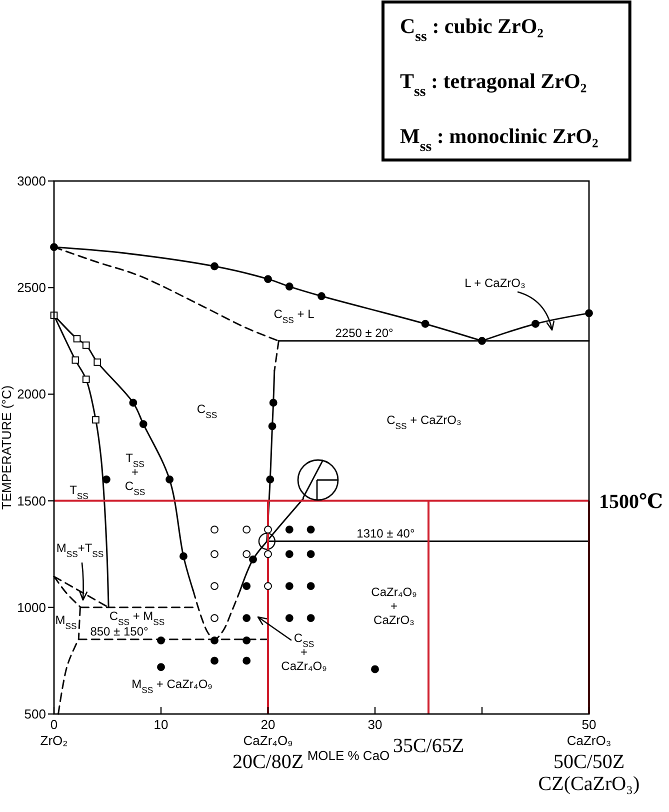  I want to click on annotation: 2250 ± 20°, so click(364, 333).